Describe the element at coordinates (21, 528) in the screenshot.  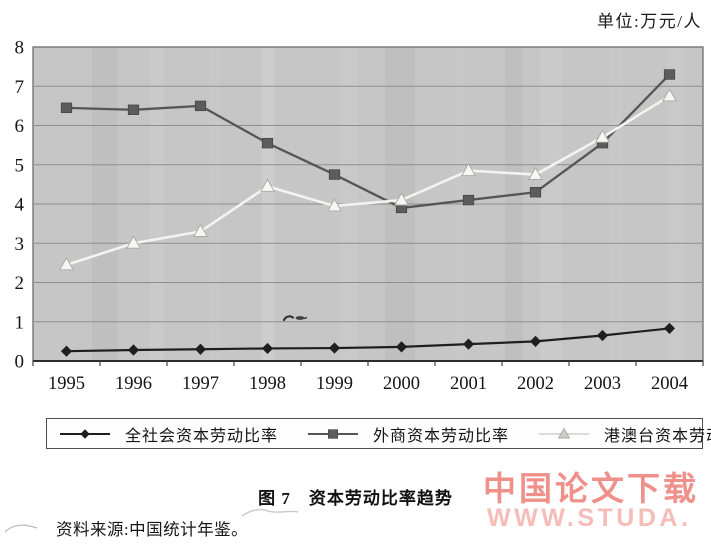
I see `scan-scratch` at that location.